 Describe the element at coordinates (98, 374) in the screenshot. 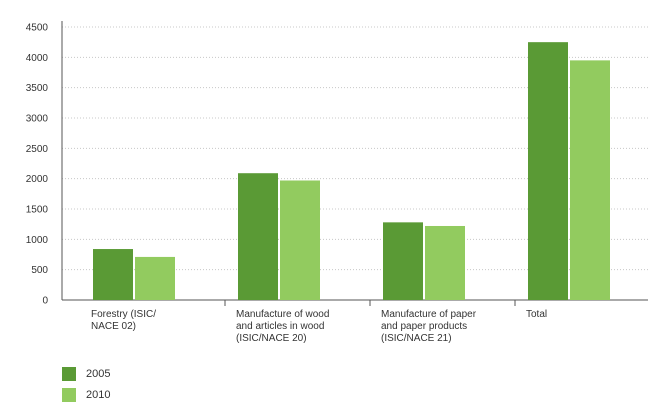

I see `legend-label-2005: 2005` at that location.